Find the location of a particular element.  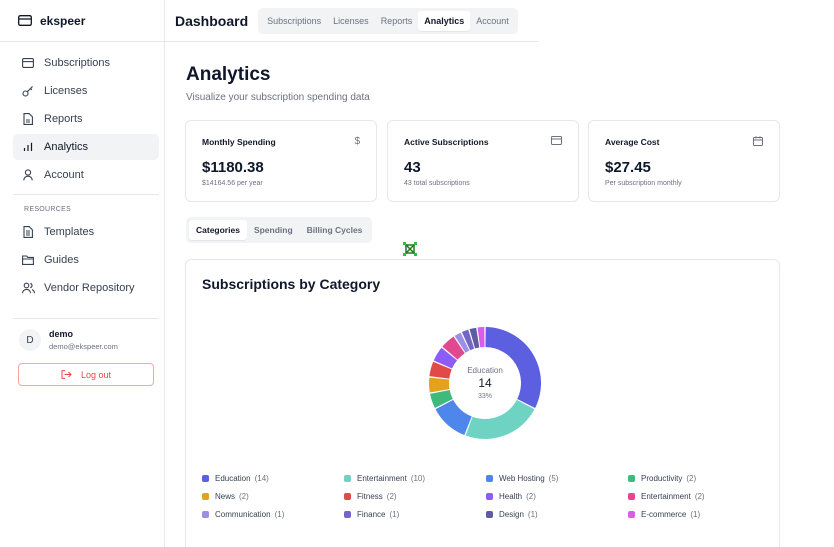

sidebar-item-vendor-repository: Vendor Repository is located at coordinates (86, 288).